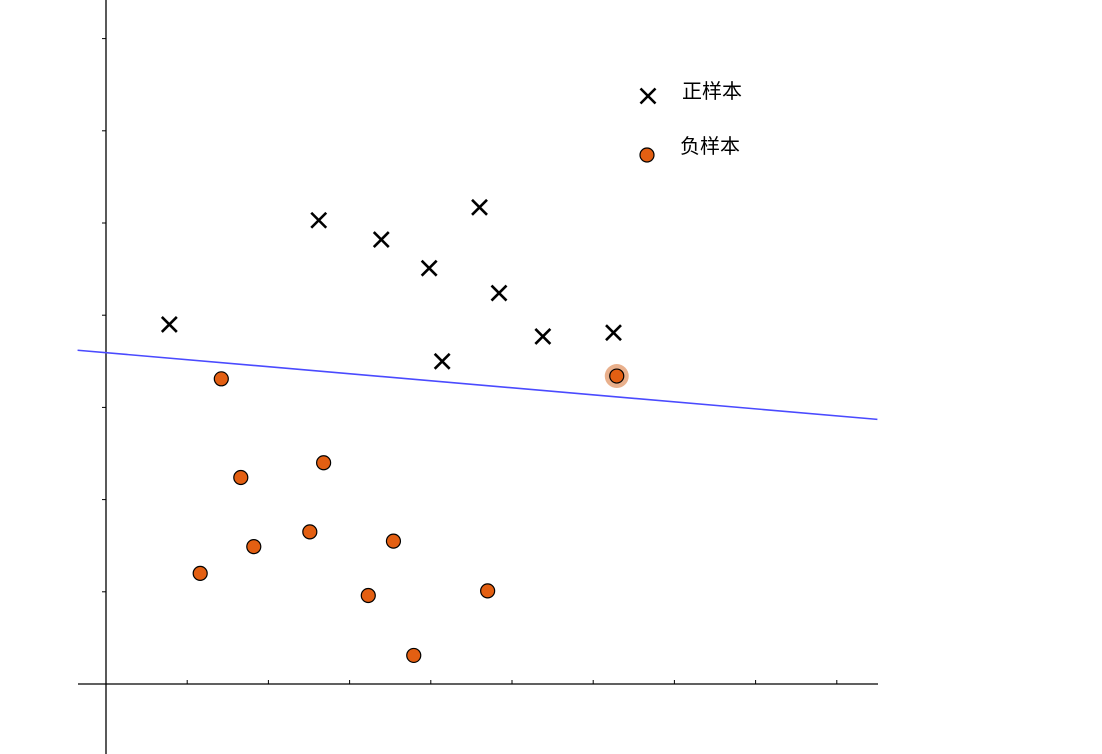 The width and height of the screenshot is (1102, 754). I want to click on legend-x-marker, so click(648, 96).